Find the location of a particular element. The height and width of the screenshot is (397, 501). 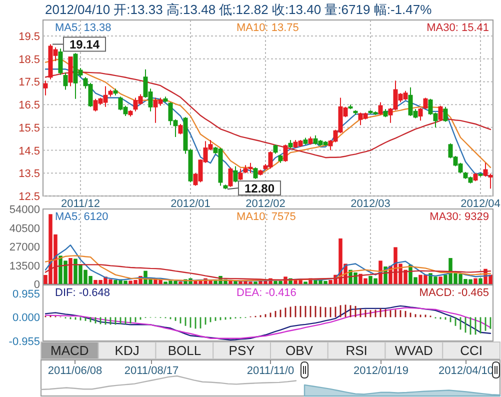

y-tick-label: 15.5 is located at coordinates (29, 128).